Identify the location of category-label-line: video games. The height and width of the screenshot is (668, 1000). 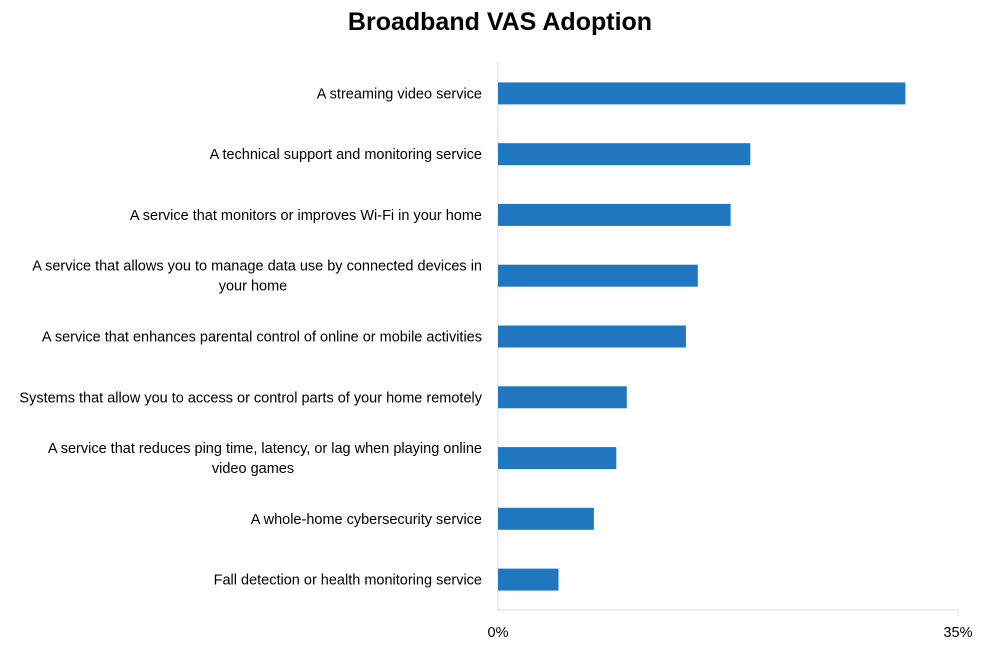
(253, 469).